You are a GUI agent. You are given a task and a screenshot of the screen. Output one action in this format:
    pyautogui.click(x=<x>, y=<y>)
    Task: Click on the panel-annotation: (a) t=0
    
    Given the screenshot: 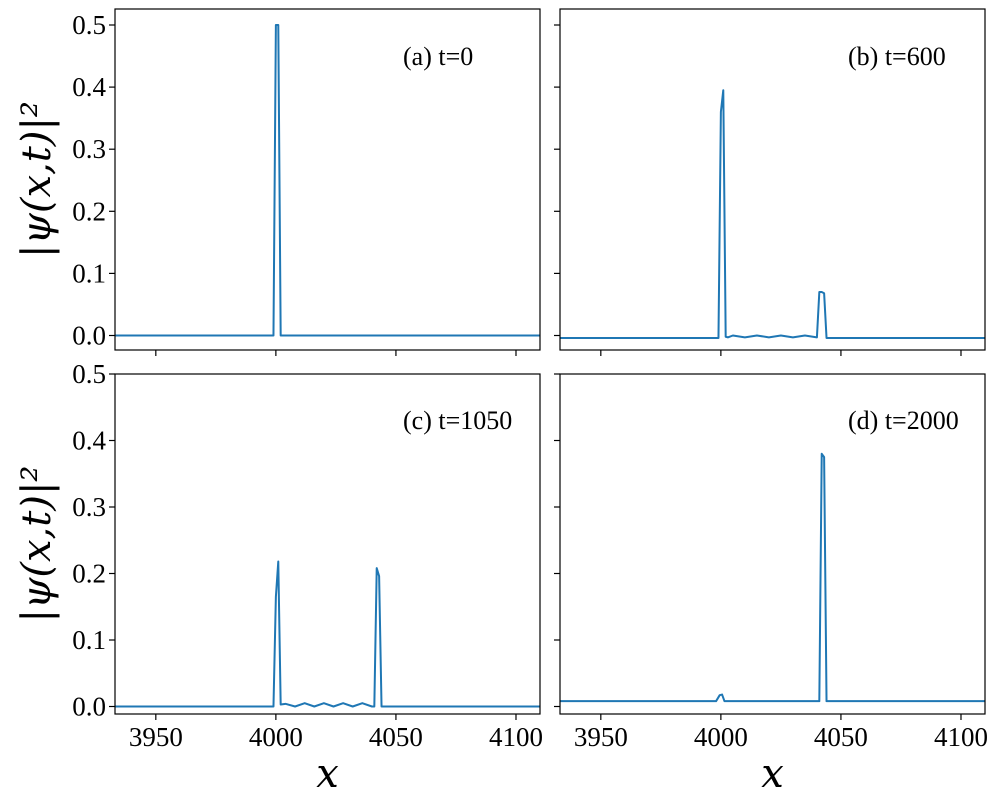 What is the action you would take?
    pyautogui.click(x=438, y=56)
    